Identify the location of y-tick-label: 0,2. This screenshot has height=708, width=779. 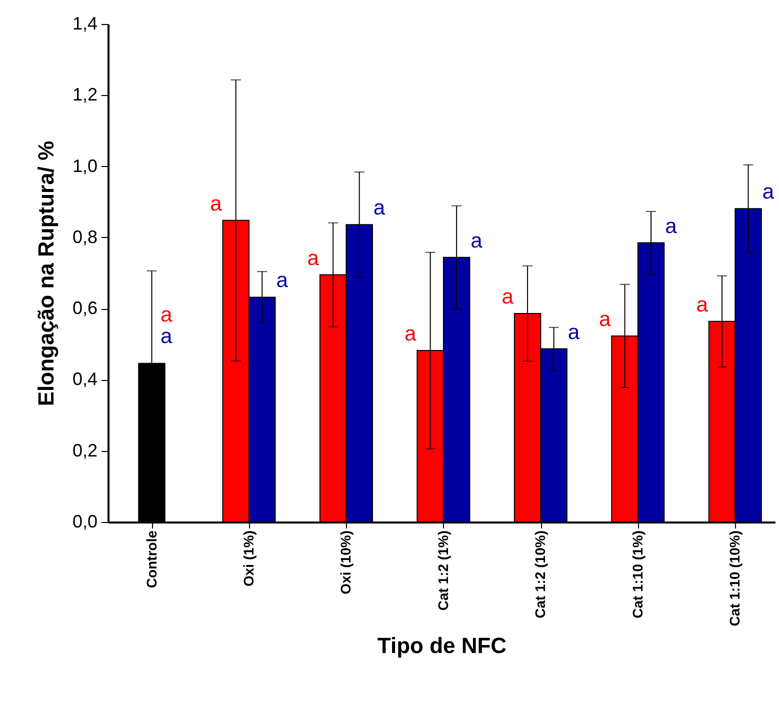
(85, 450).